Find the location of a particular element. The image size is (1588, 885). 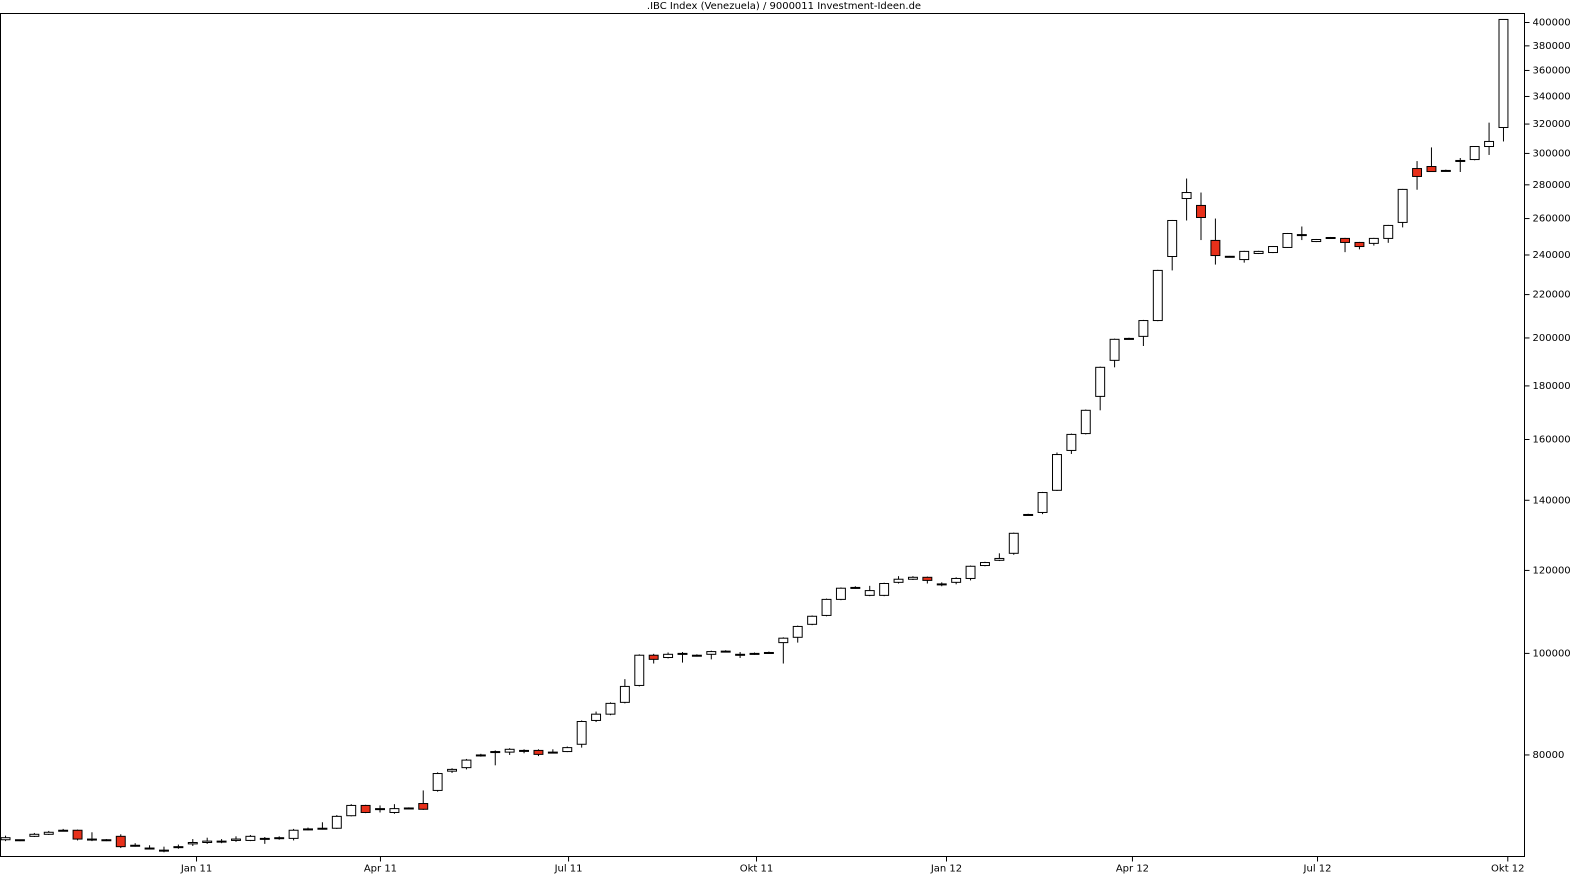

x-tick-label: Jul 12 is located at coordinates (1317, 869).